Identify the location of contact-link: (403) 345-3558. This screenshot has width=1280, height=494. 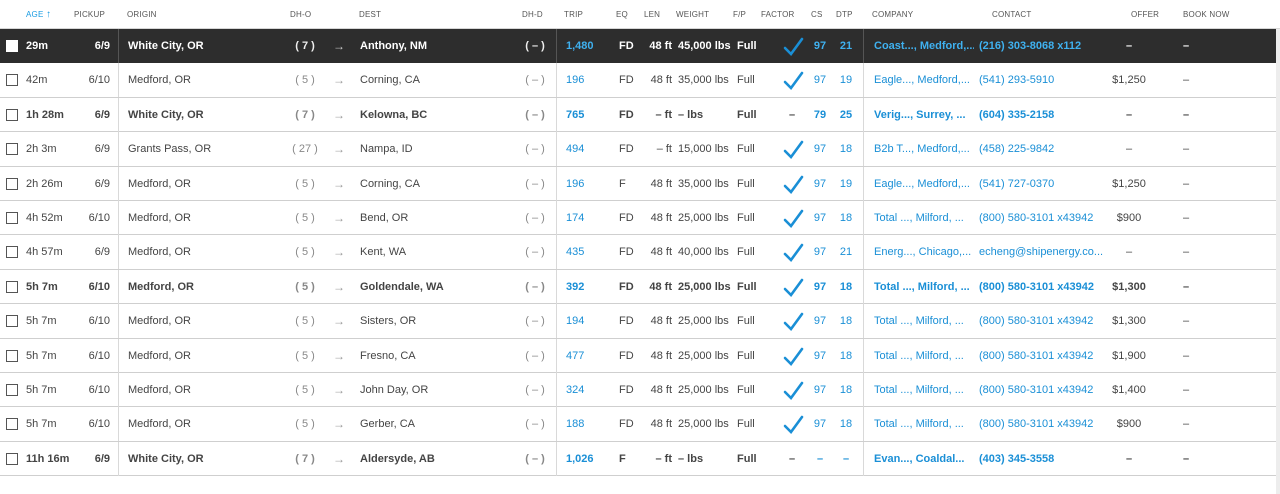
(1017, 458).